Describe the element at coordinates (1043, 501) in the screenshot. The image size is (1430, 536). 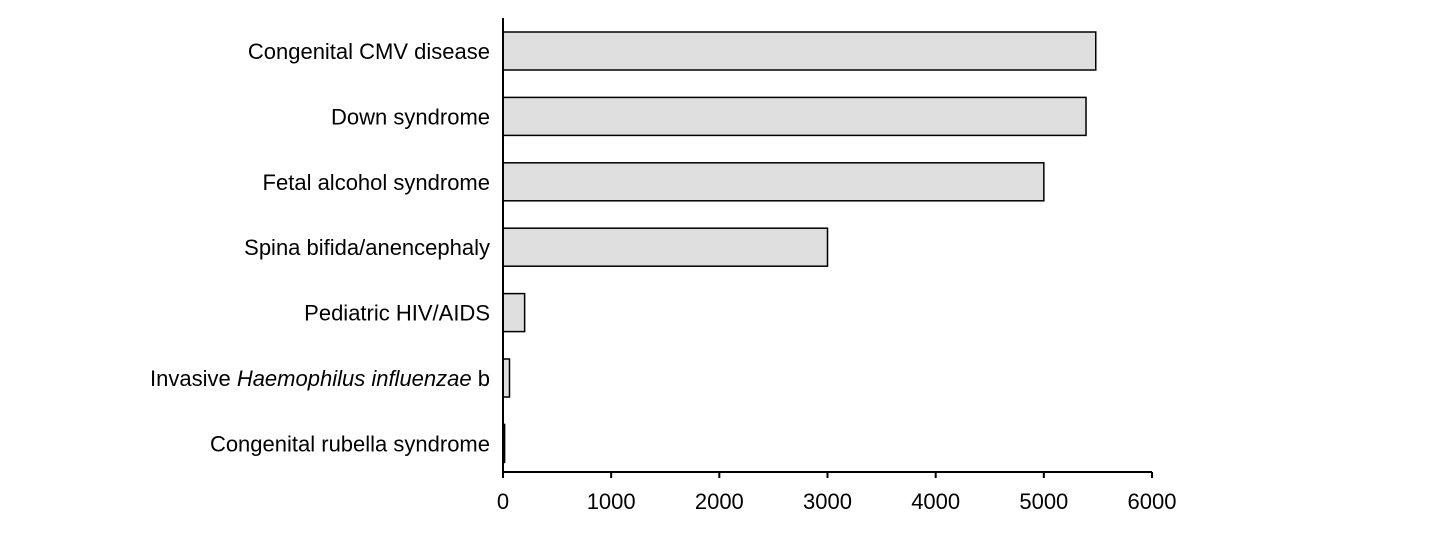
I see `x-tick-label-5000: 5000` at that location.